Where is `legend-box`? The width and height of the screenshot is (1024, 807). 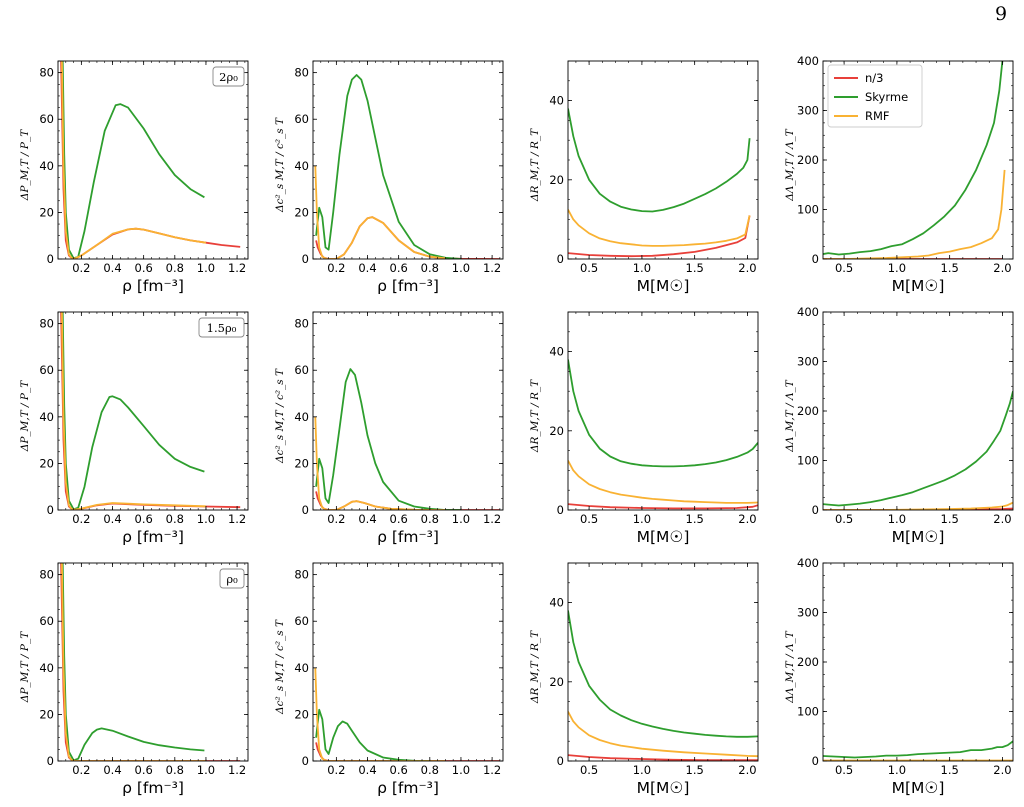
legend-box is located at coordinates (875, 96).